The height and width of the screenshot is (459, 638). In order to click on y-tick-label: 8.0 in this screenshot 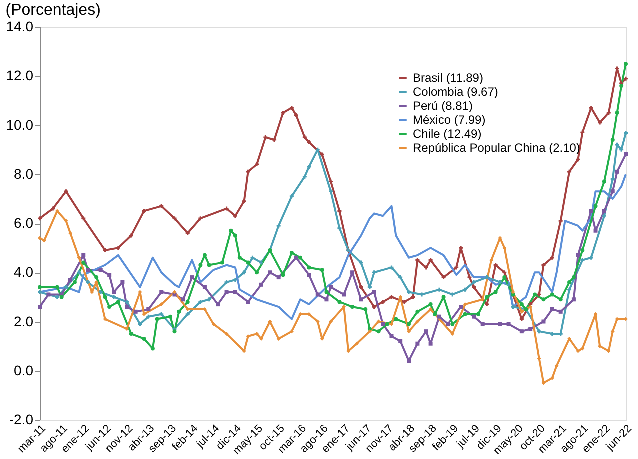, I will do `click(24, 174)`.